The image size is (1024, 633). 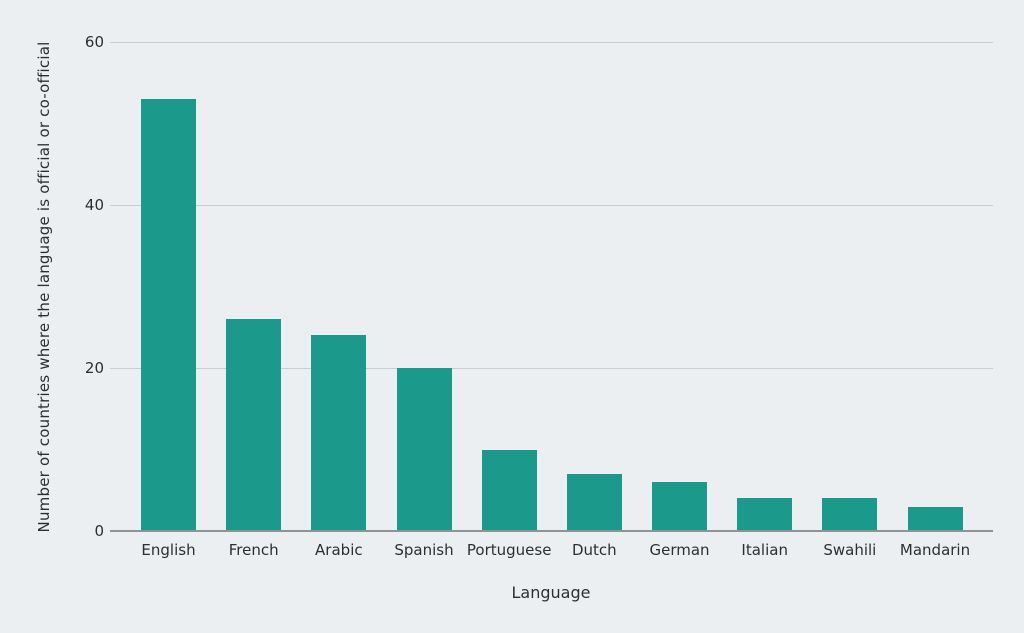 What do you see at coordinates (935, 550) in the screenshot?
I see `x-tick-label-mandarin: Mandarin` at bounding box center [935, 550].